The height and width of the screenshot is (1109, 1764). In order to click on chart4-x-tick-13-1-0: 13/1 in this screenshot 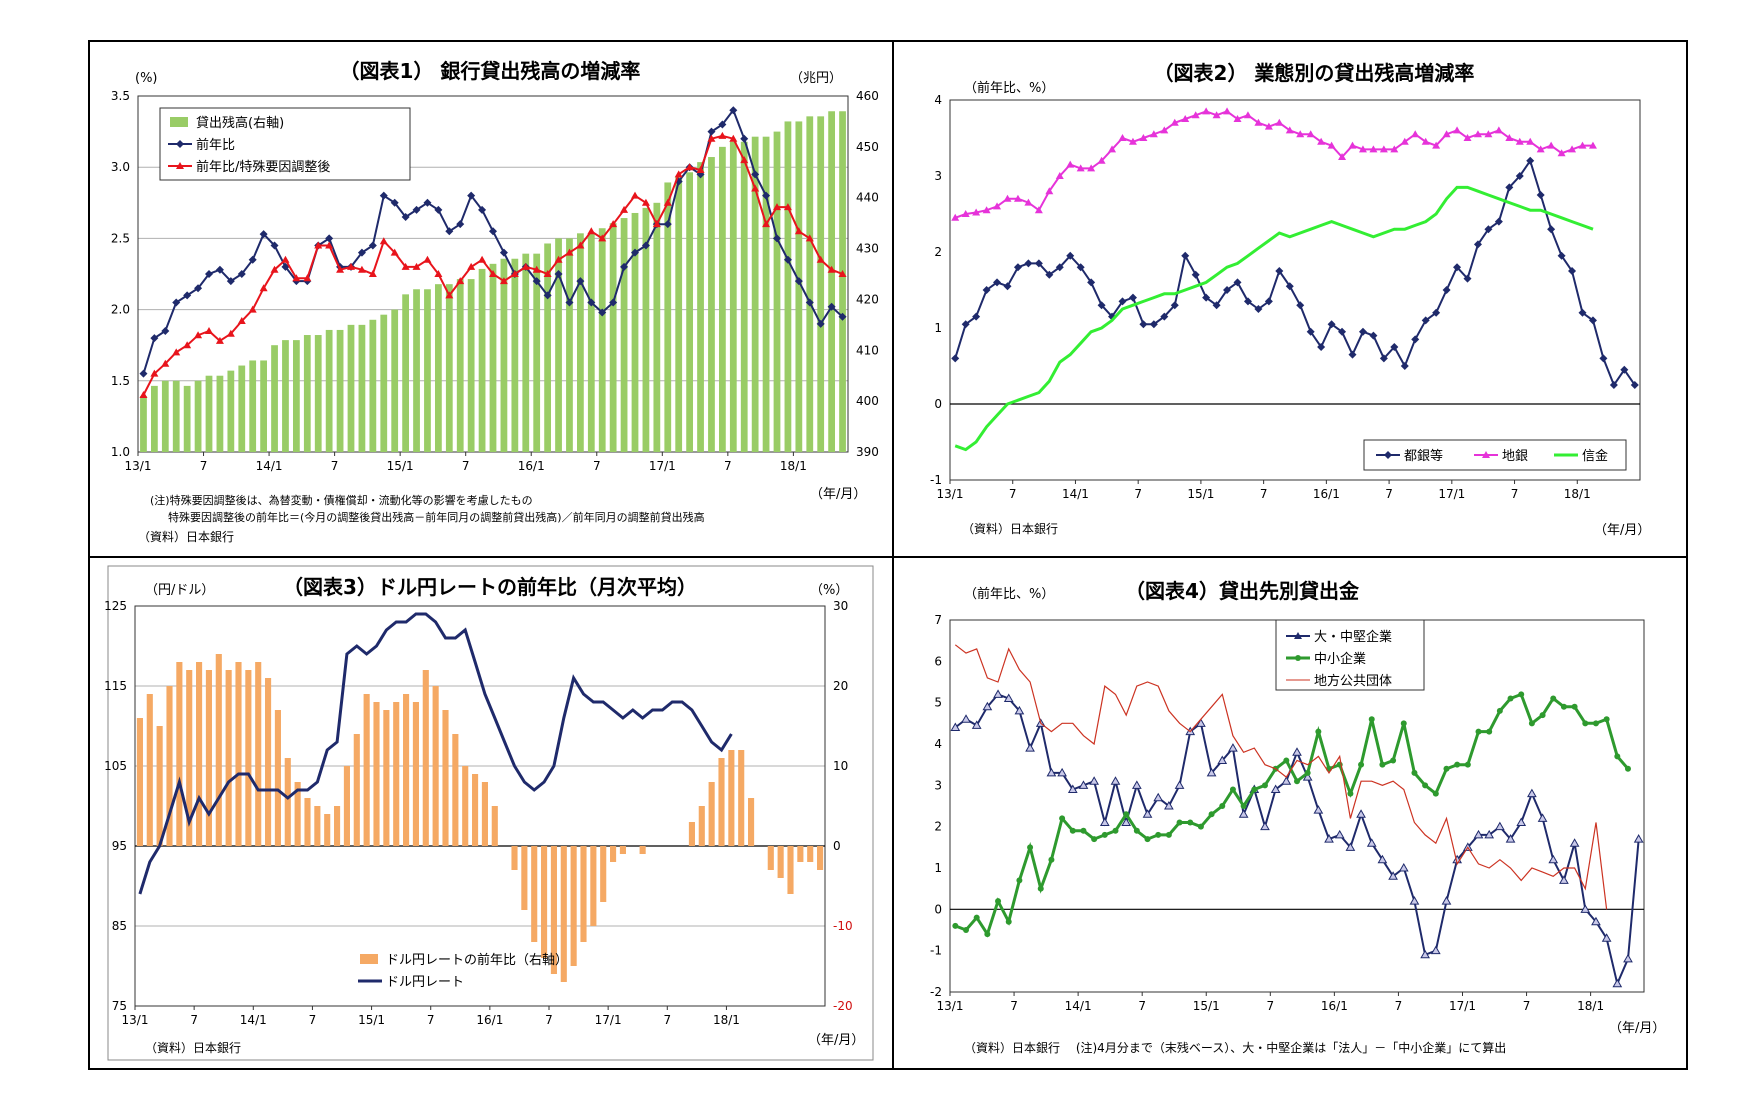, I will do `click(950, 1006)`.